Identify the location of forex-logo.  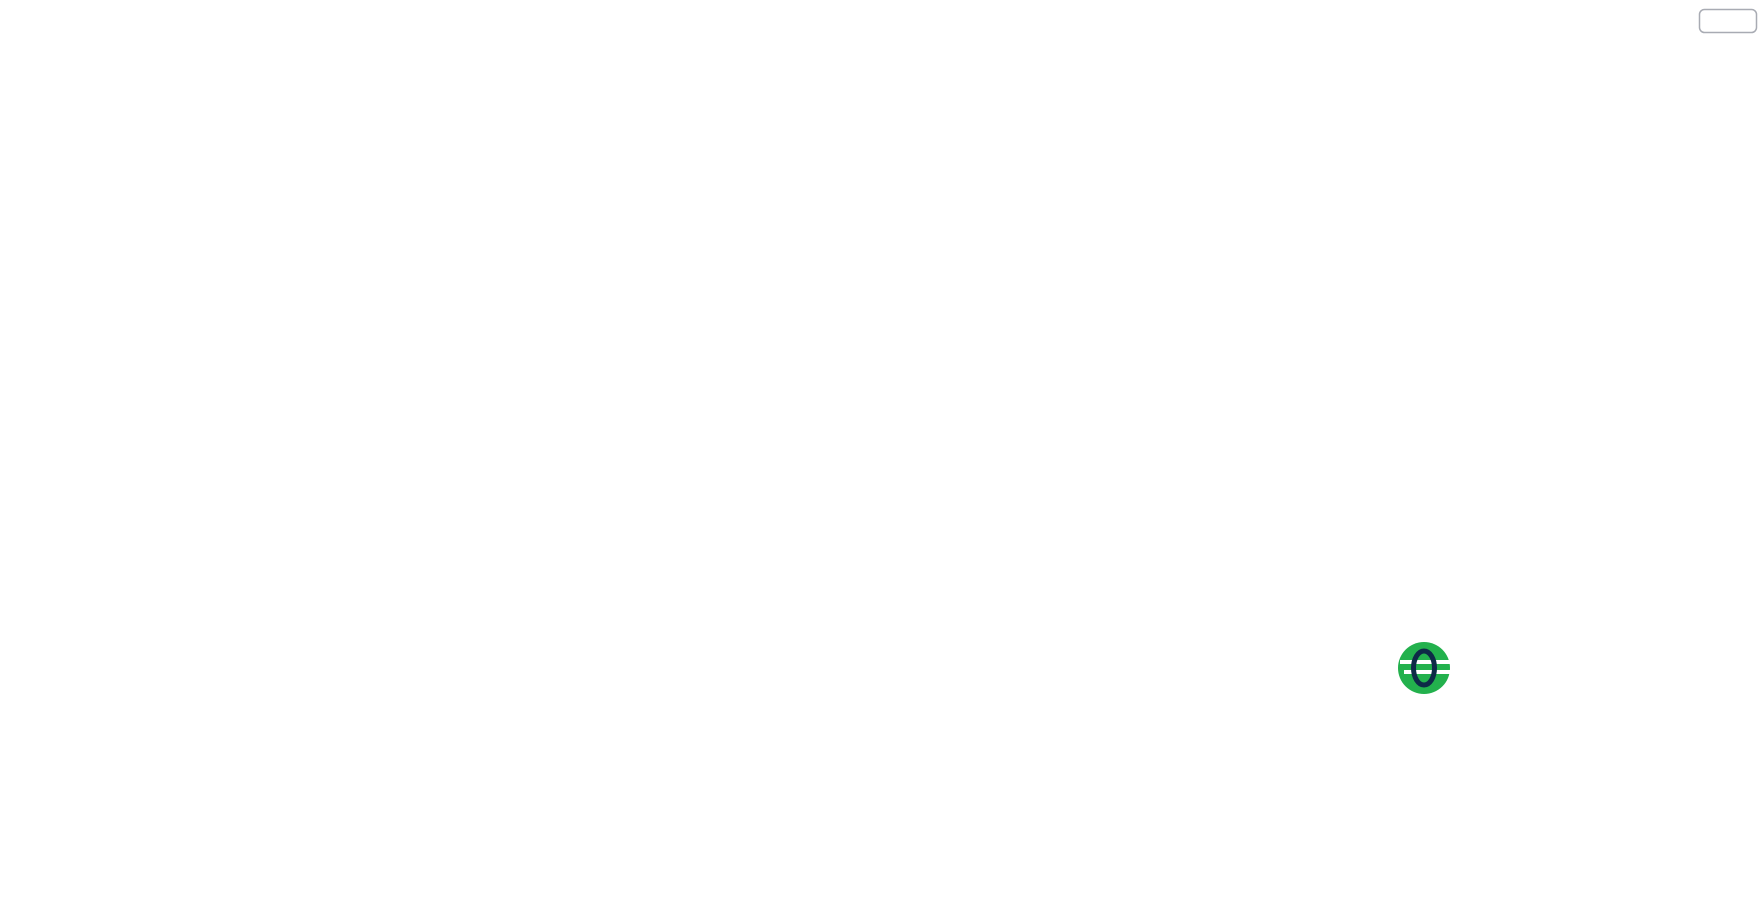
(1431, 668).